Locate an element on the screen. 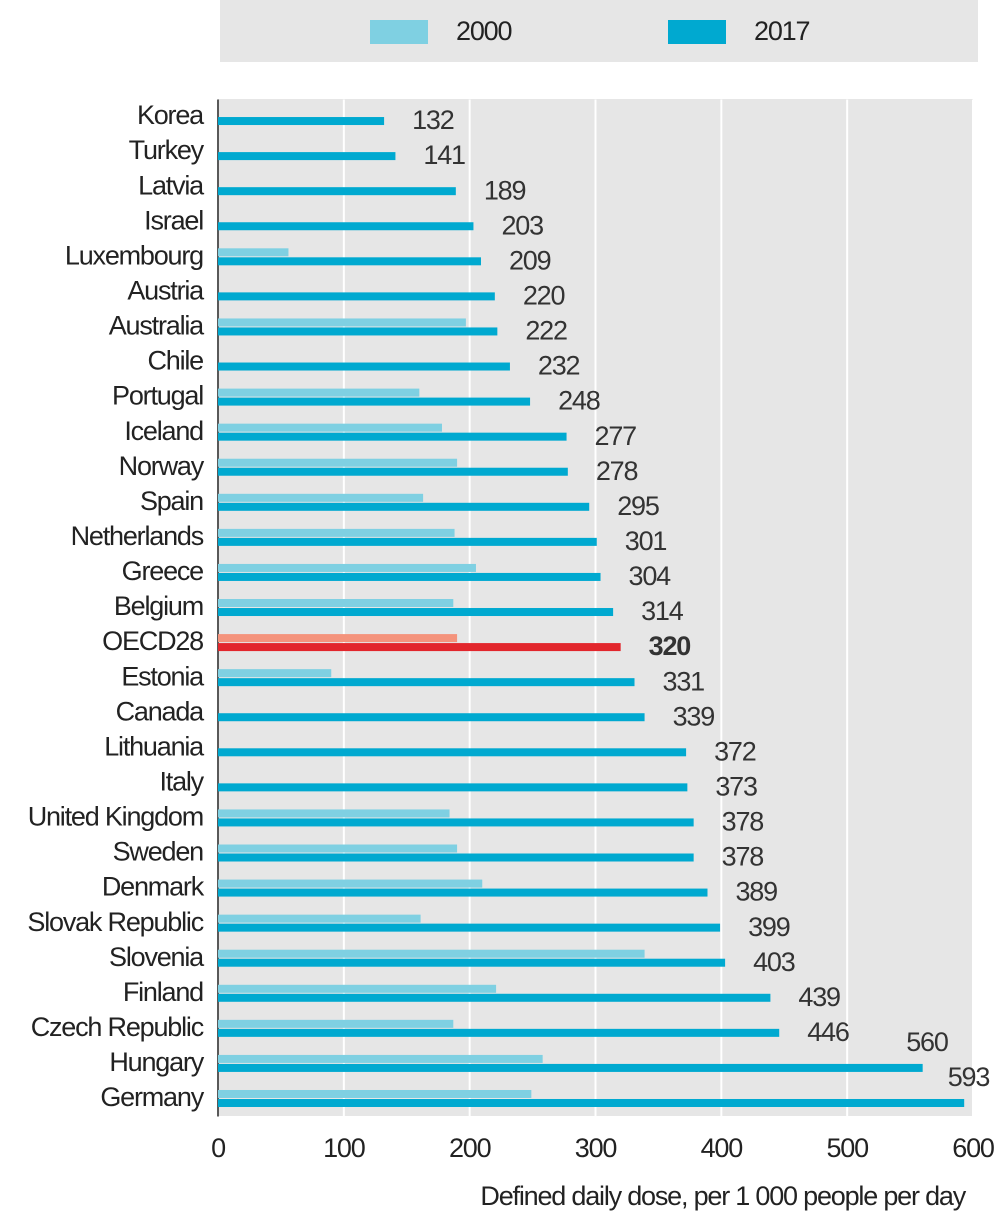 This screenshot has width=1000, height=1218. y-tick-label: Denmark is located at coordinates (153, 887).